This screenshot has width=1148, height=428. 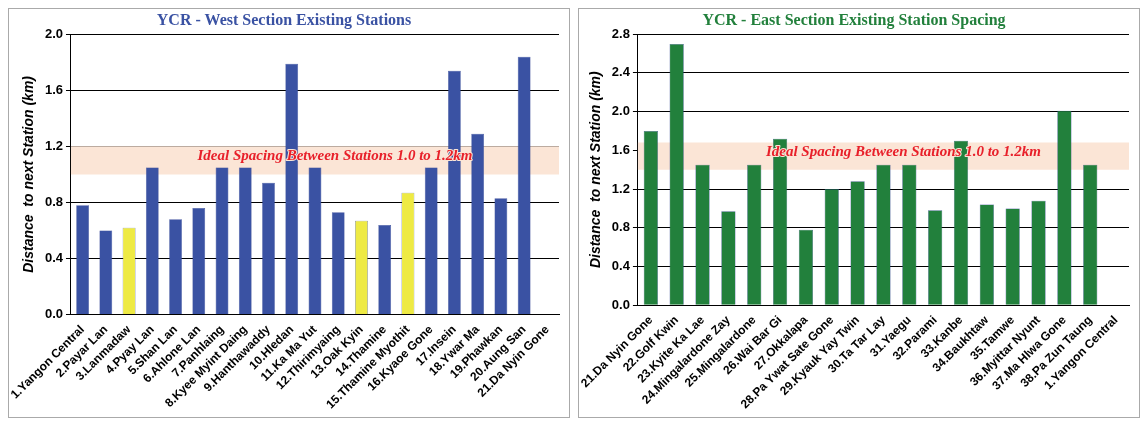 I want to click on chart-title: YCR - West Section Existing Stations, so click(x=284, y=19).